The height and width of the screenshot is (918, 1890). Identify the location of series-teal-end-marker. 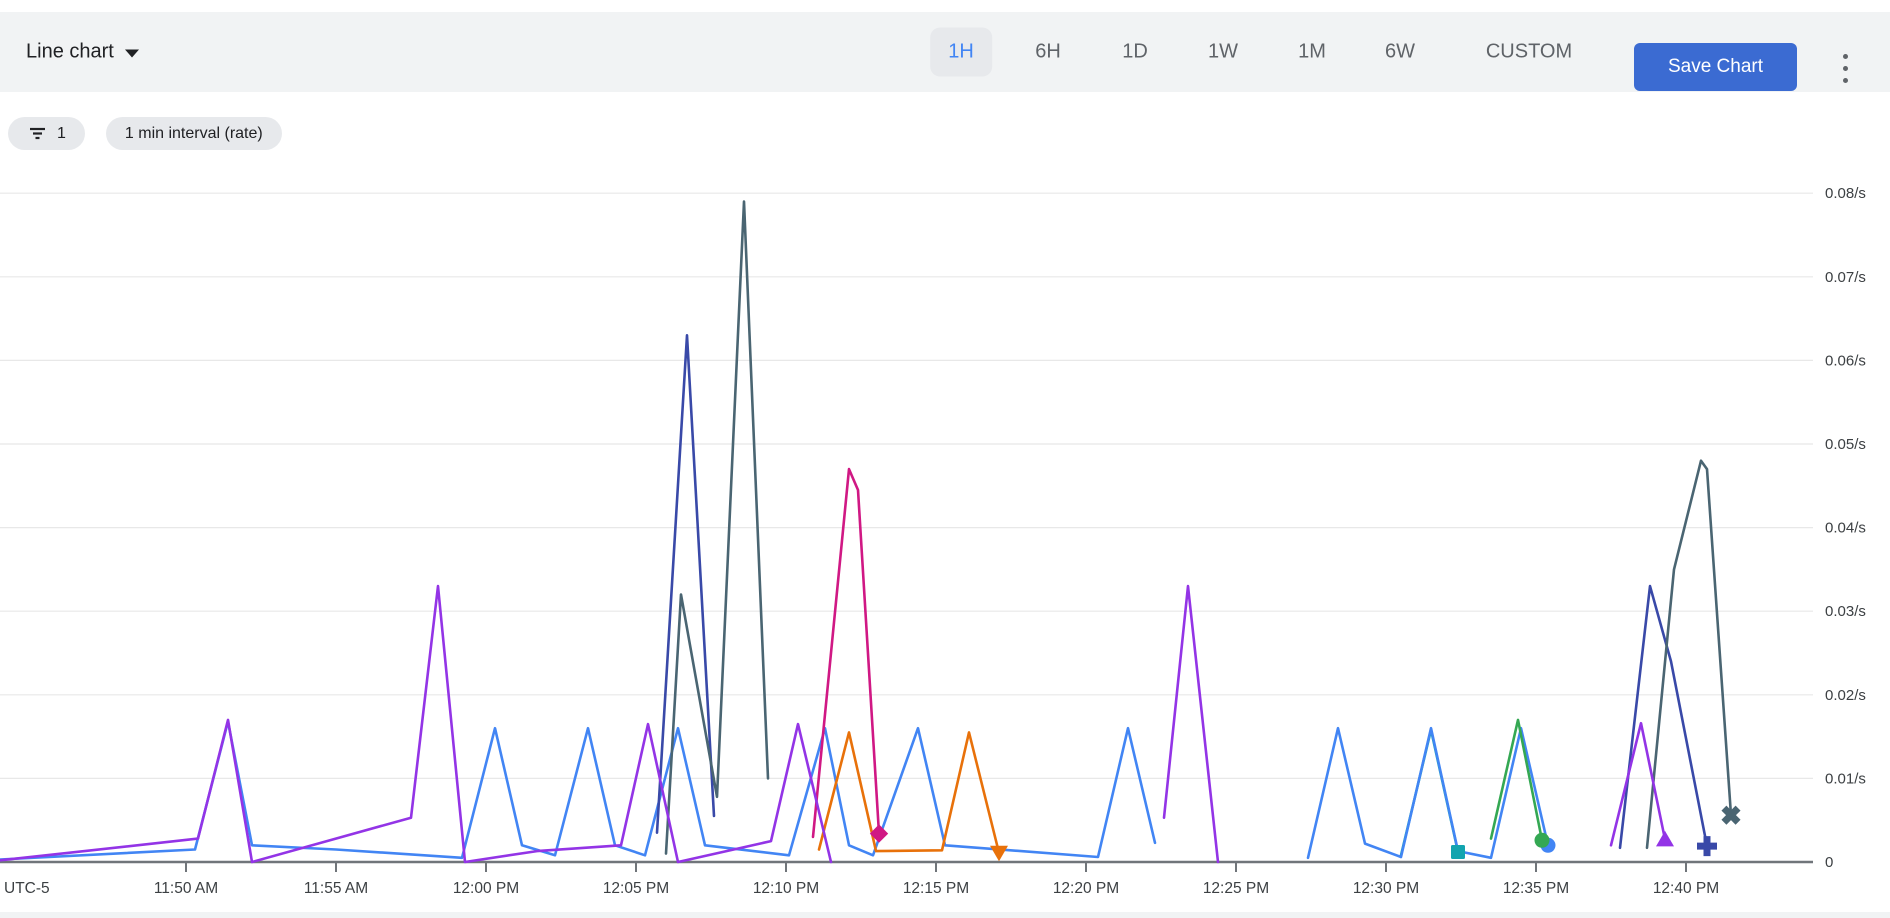
(1458, 851).